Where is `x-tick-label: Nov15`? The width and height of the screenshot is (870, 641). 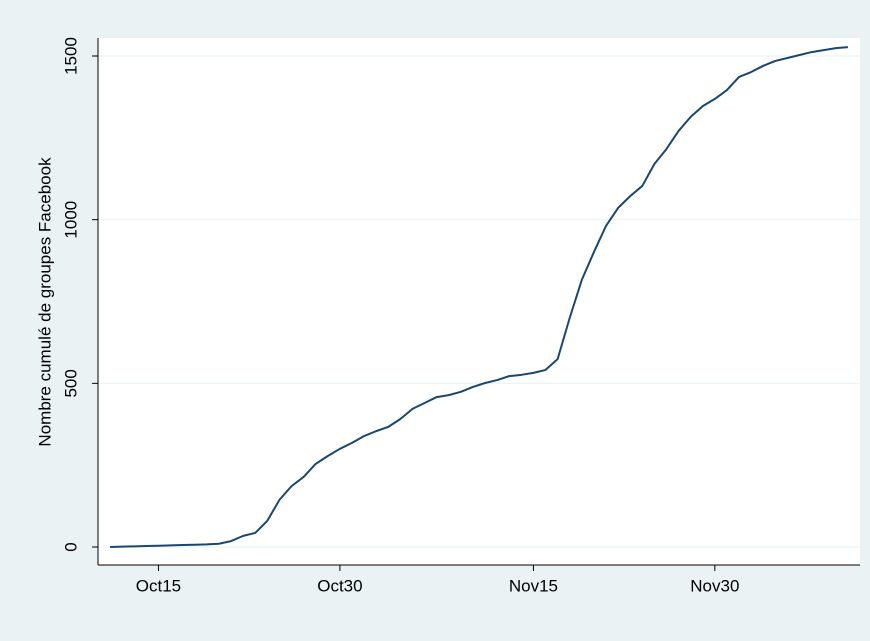
x-tick-label: Nov15 is located at coordinates (533, 585).